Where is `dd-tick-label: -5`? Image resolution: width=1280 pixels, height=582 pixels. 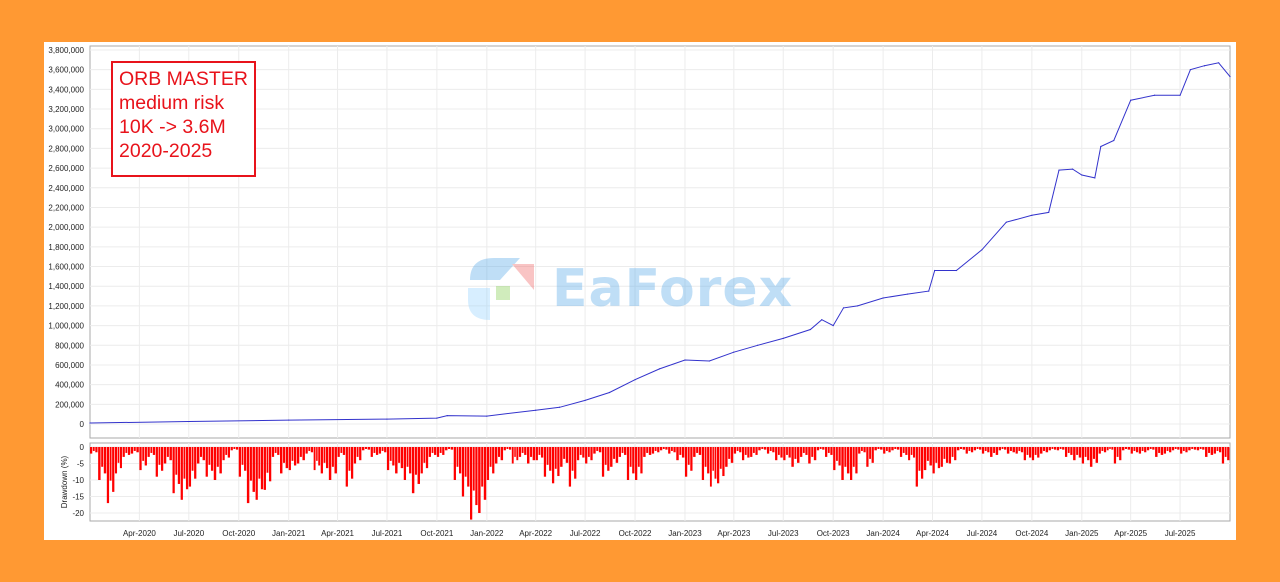 dd-tick-label: -5 is located at coordinates (81, 464).